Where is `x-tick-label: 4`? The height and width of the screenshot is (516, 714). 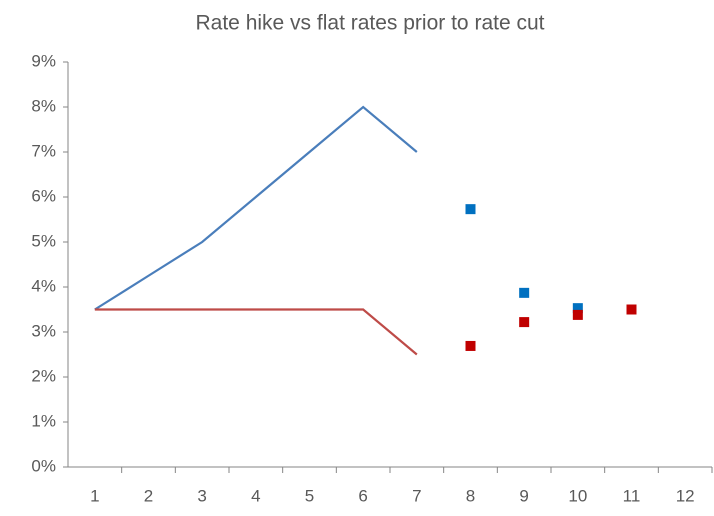
x-tick-label: 4 is located at coordinates (255, 495).